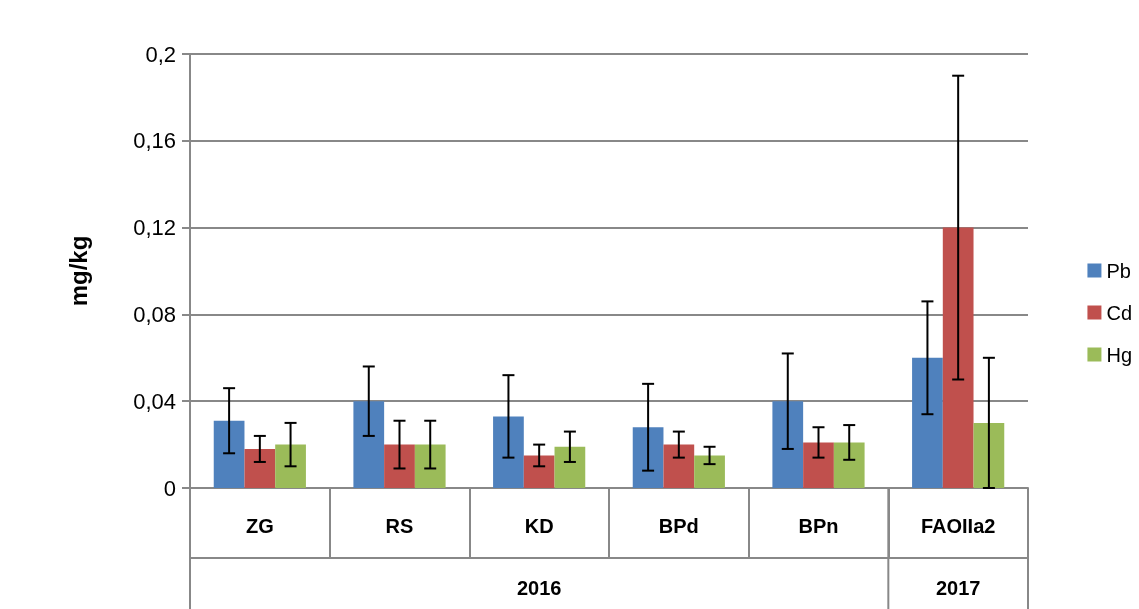 The height and width of the screenshot is (609, 1139). What do you see at coordinates (1119, 354) in the screenshot?
I see `legend-label: Hg` at bounding box center [1119, 354].